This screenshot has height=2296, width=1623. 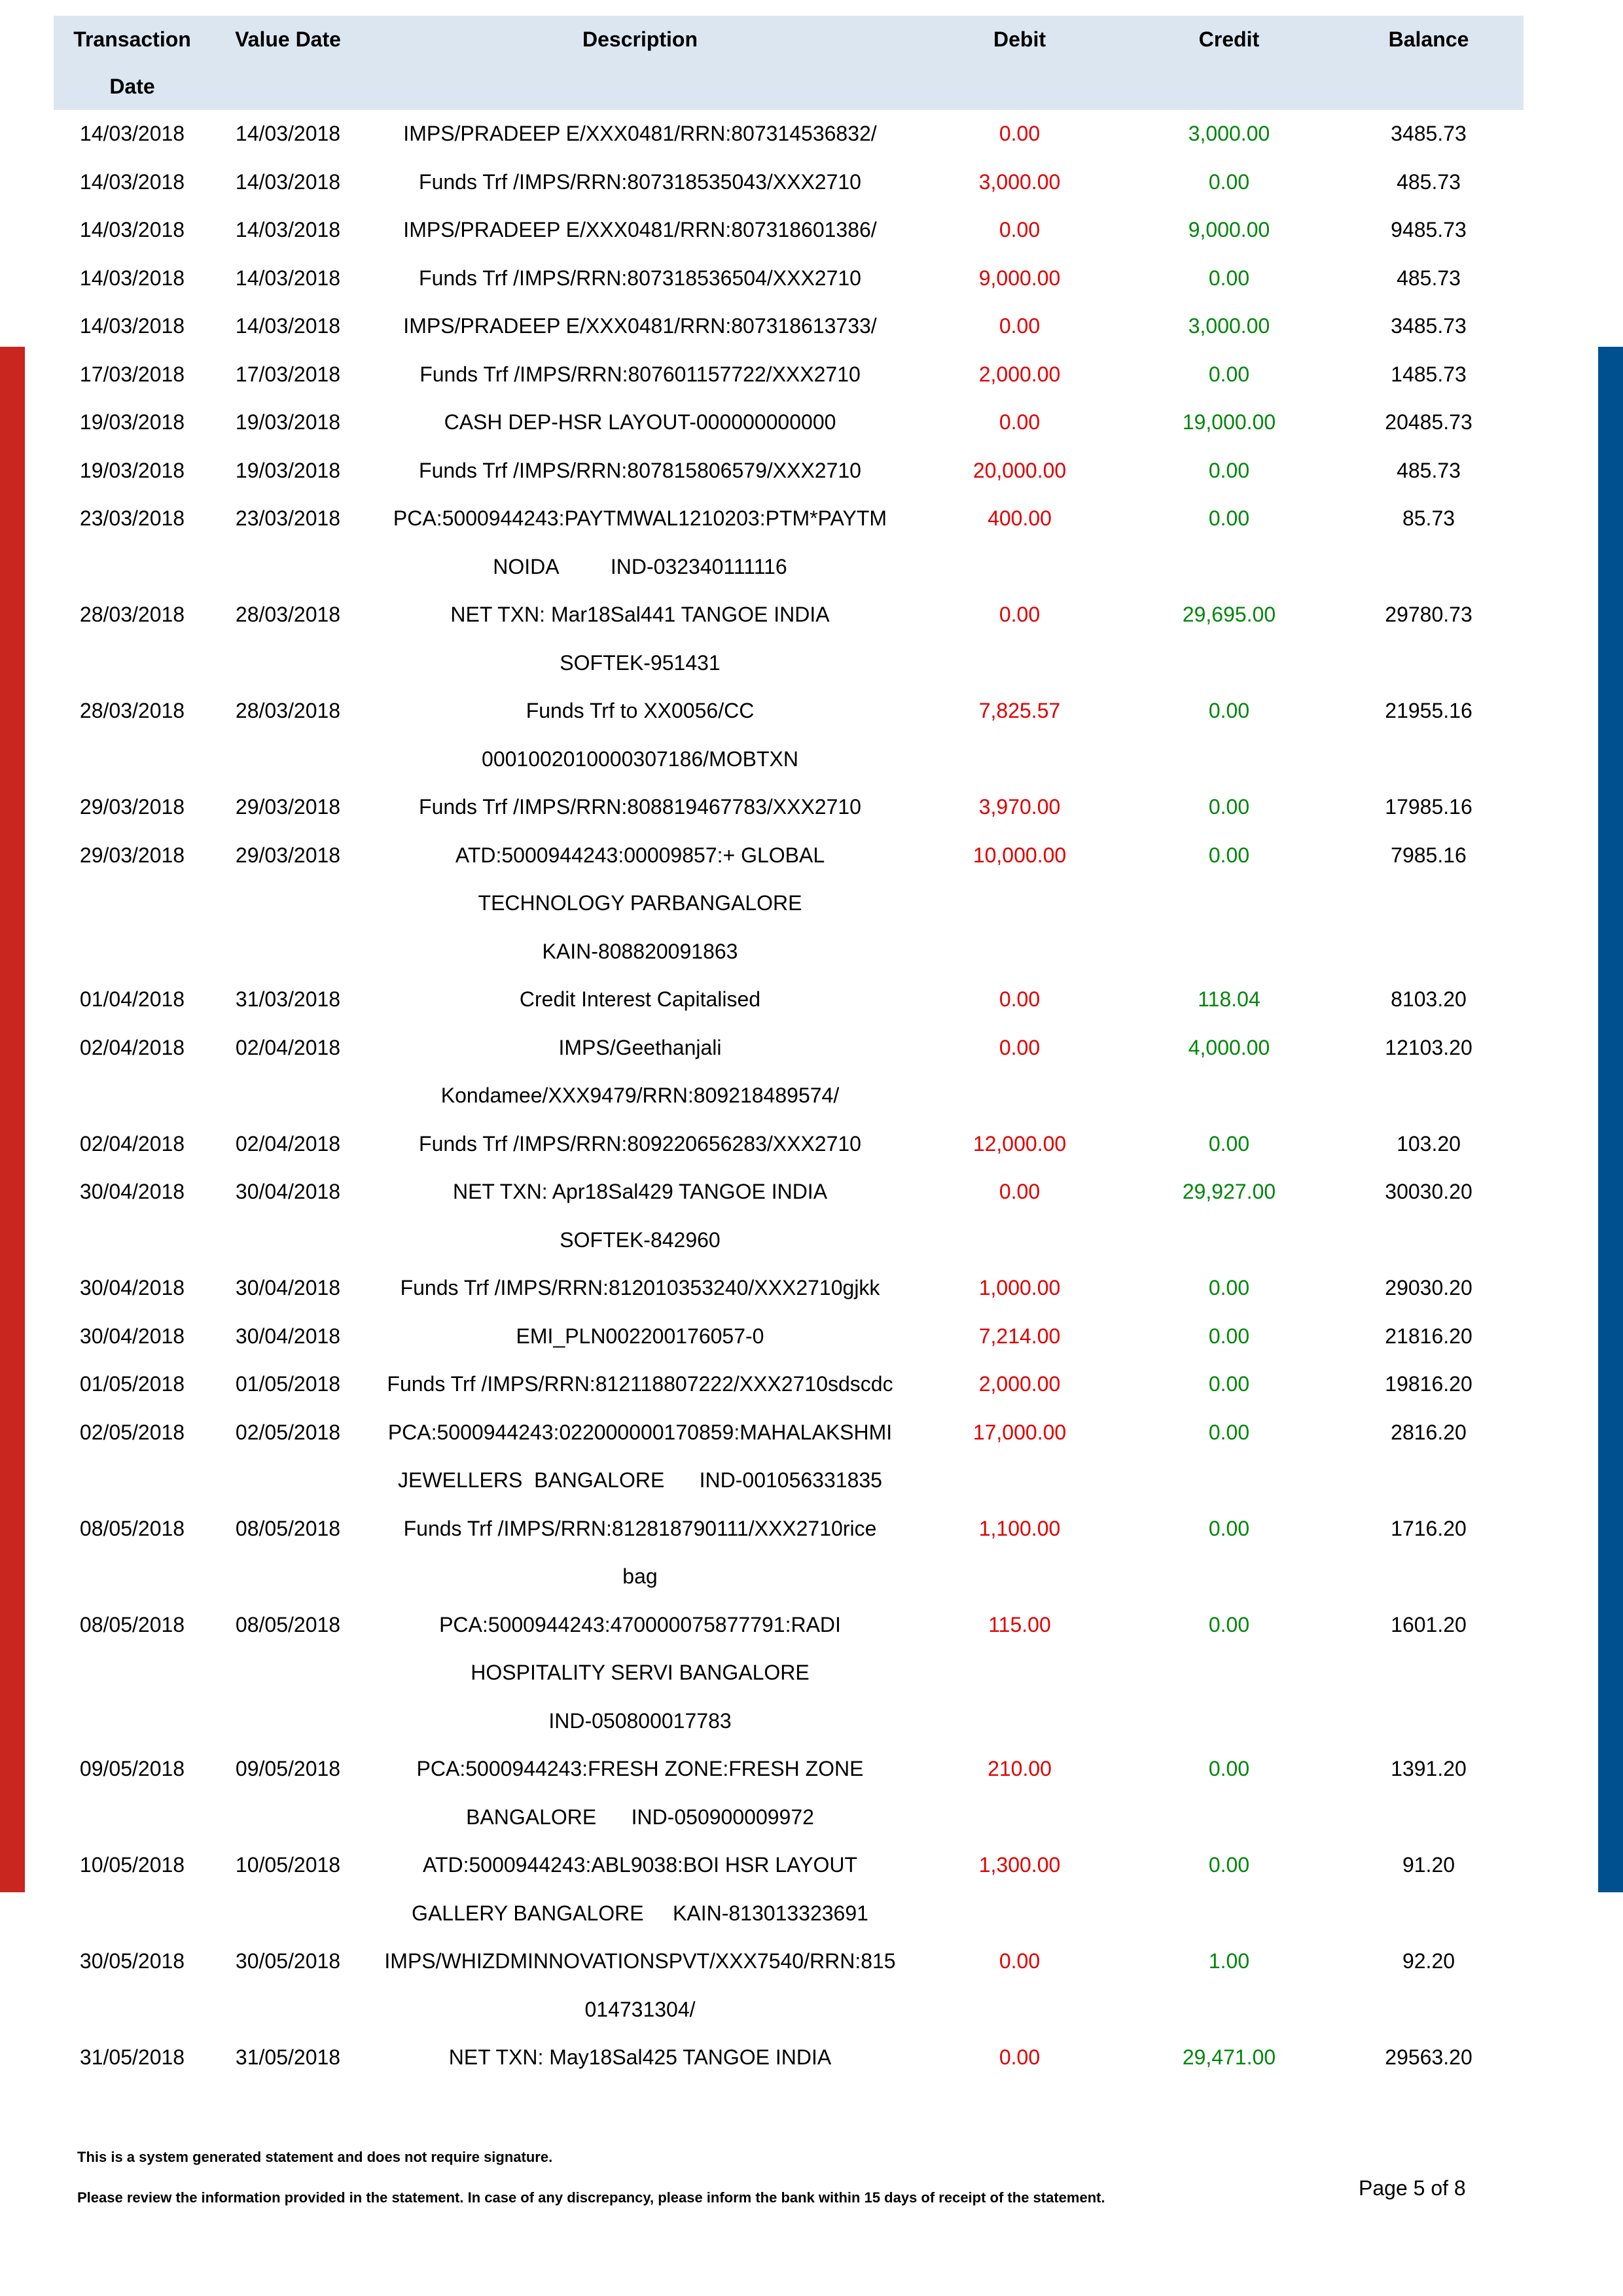 What do you see at coordinates (1020, 63) in the screenshot?
I see `header-debit: Debit` at bounding box center [1020, 63].